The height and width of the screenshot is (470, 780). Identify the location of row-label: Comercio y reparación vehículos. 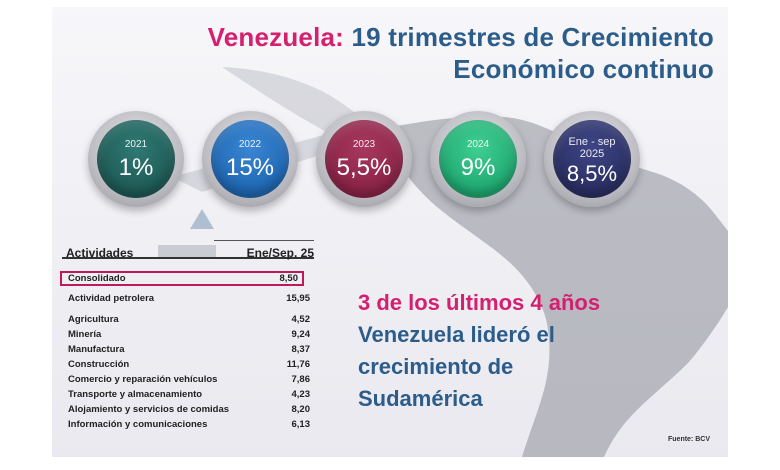
(143, 379).